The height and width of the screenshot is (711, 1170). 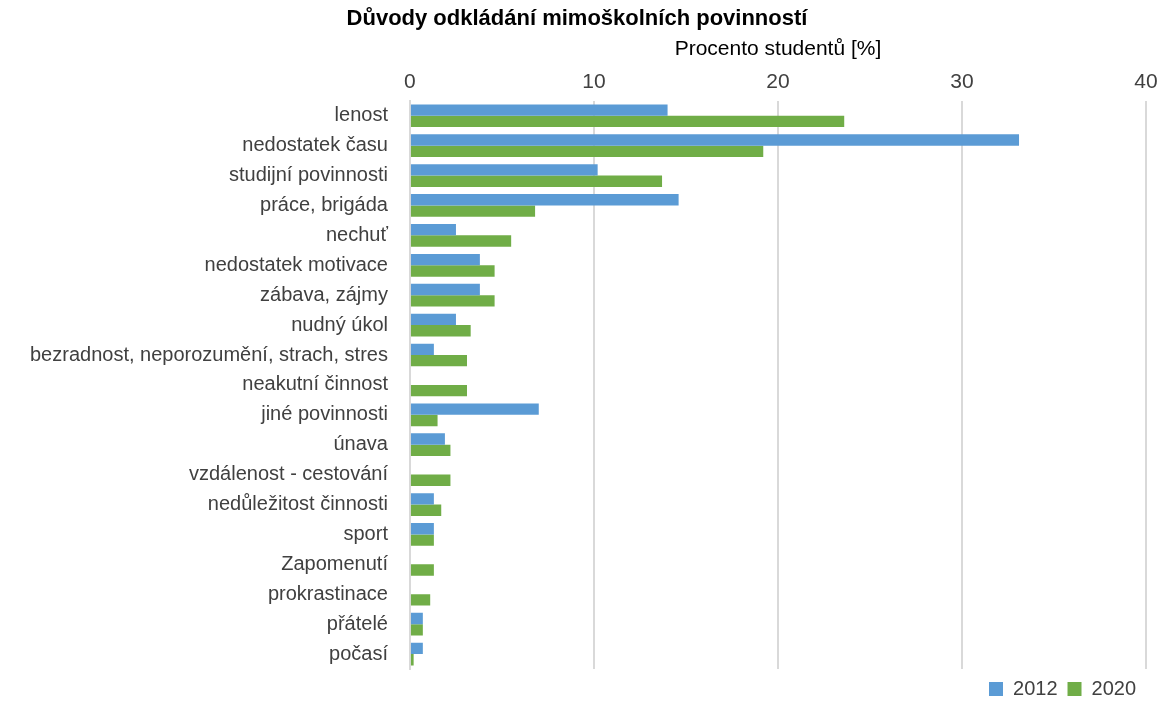 What do you see at coordinates (577, 18) in the screenshot?
I see `chart-title: Důvody odkládání mimoškolních povinností` at bounding box center [577, 18].